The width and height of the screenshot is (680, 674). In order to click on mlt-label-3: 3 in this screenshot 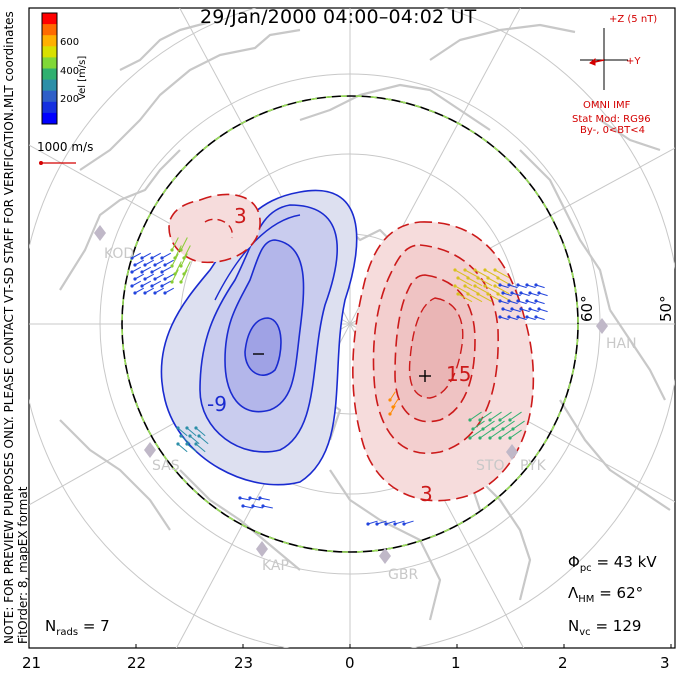, I will do `click(665, 663)`.